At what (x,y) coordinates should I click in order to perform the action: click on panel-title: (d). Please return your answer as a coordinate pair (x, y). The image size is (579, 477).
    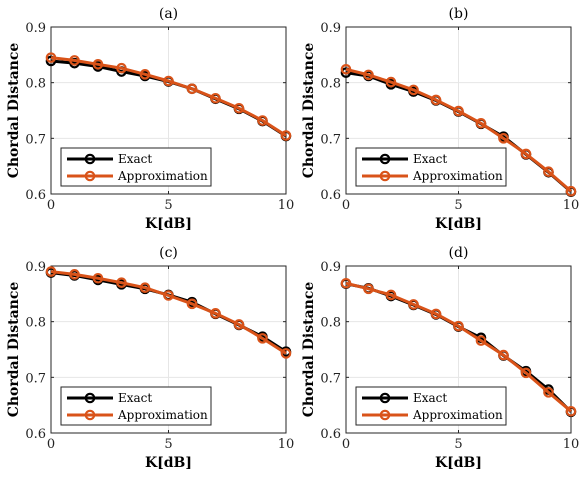
    Looking at the image, I should click on (459, 253).